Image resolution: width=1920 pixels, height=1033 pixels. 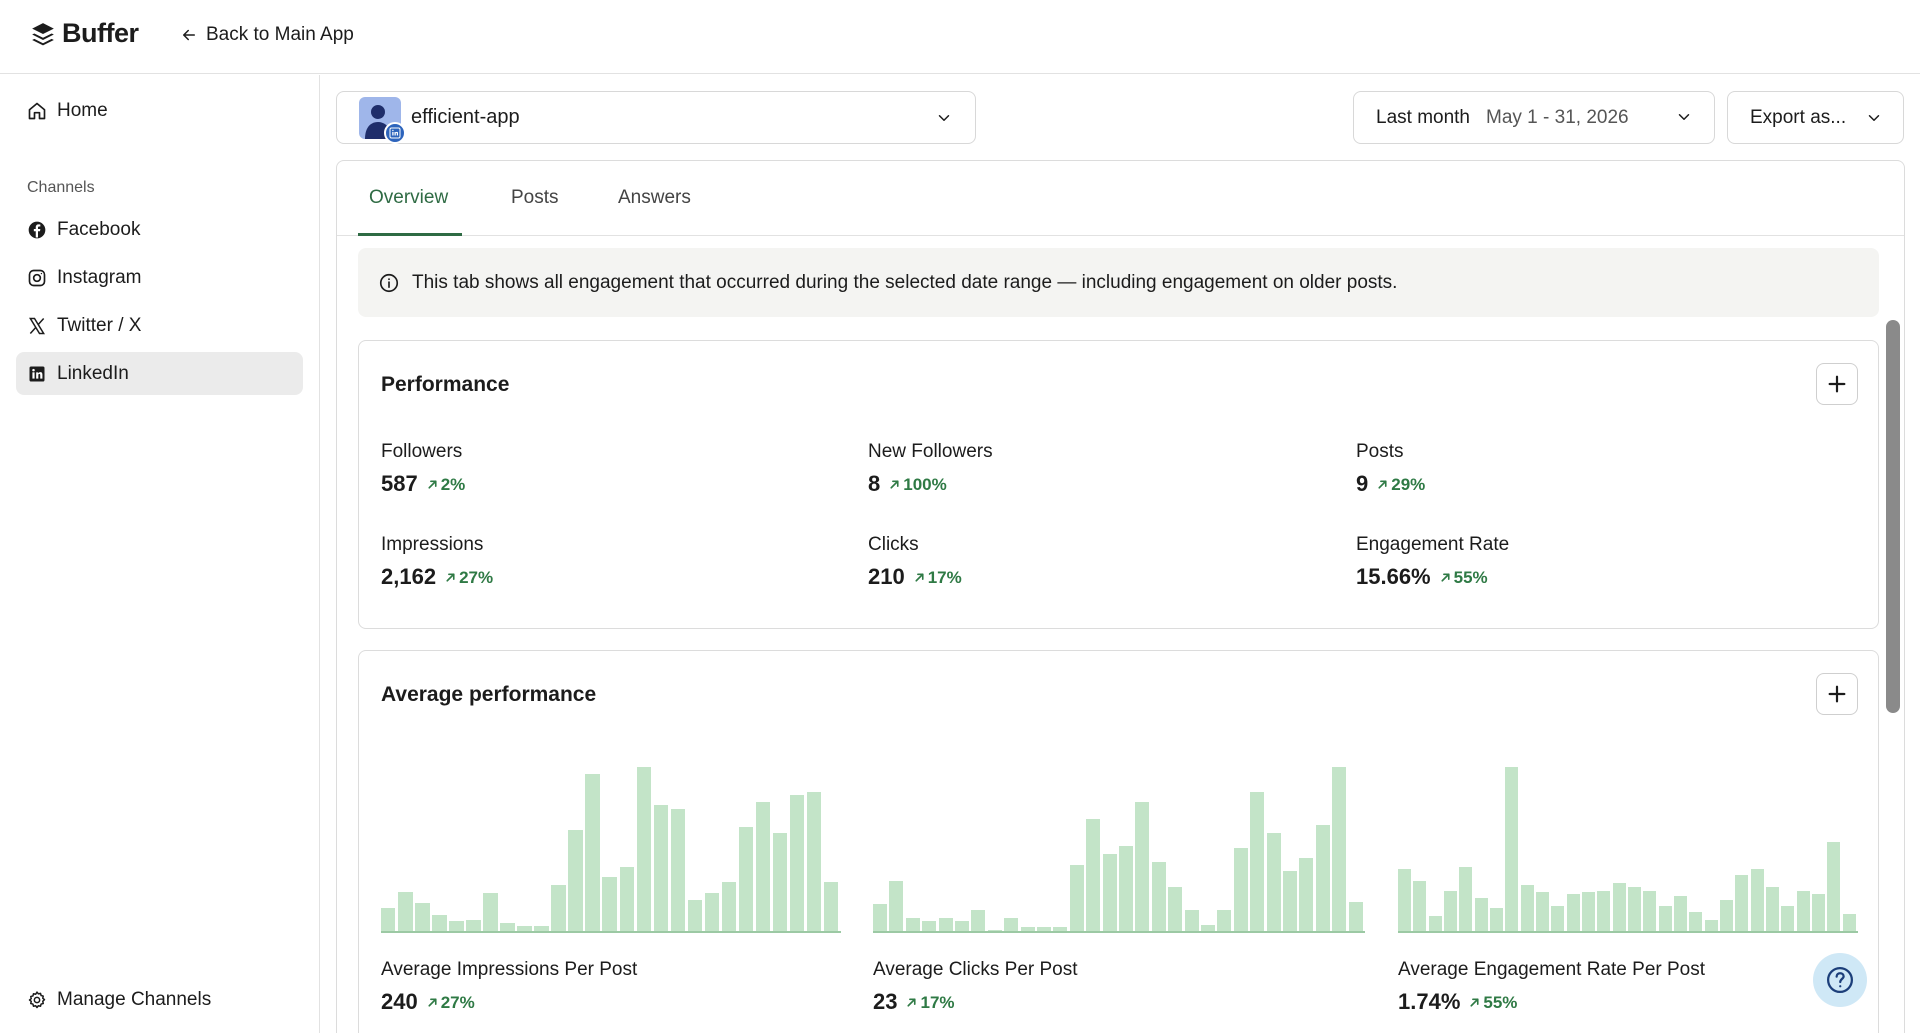 What do you see at coordinates (395, 132) in the screenshot?
I see `linkedin-badge-icon` at bounding box center [395, 132].